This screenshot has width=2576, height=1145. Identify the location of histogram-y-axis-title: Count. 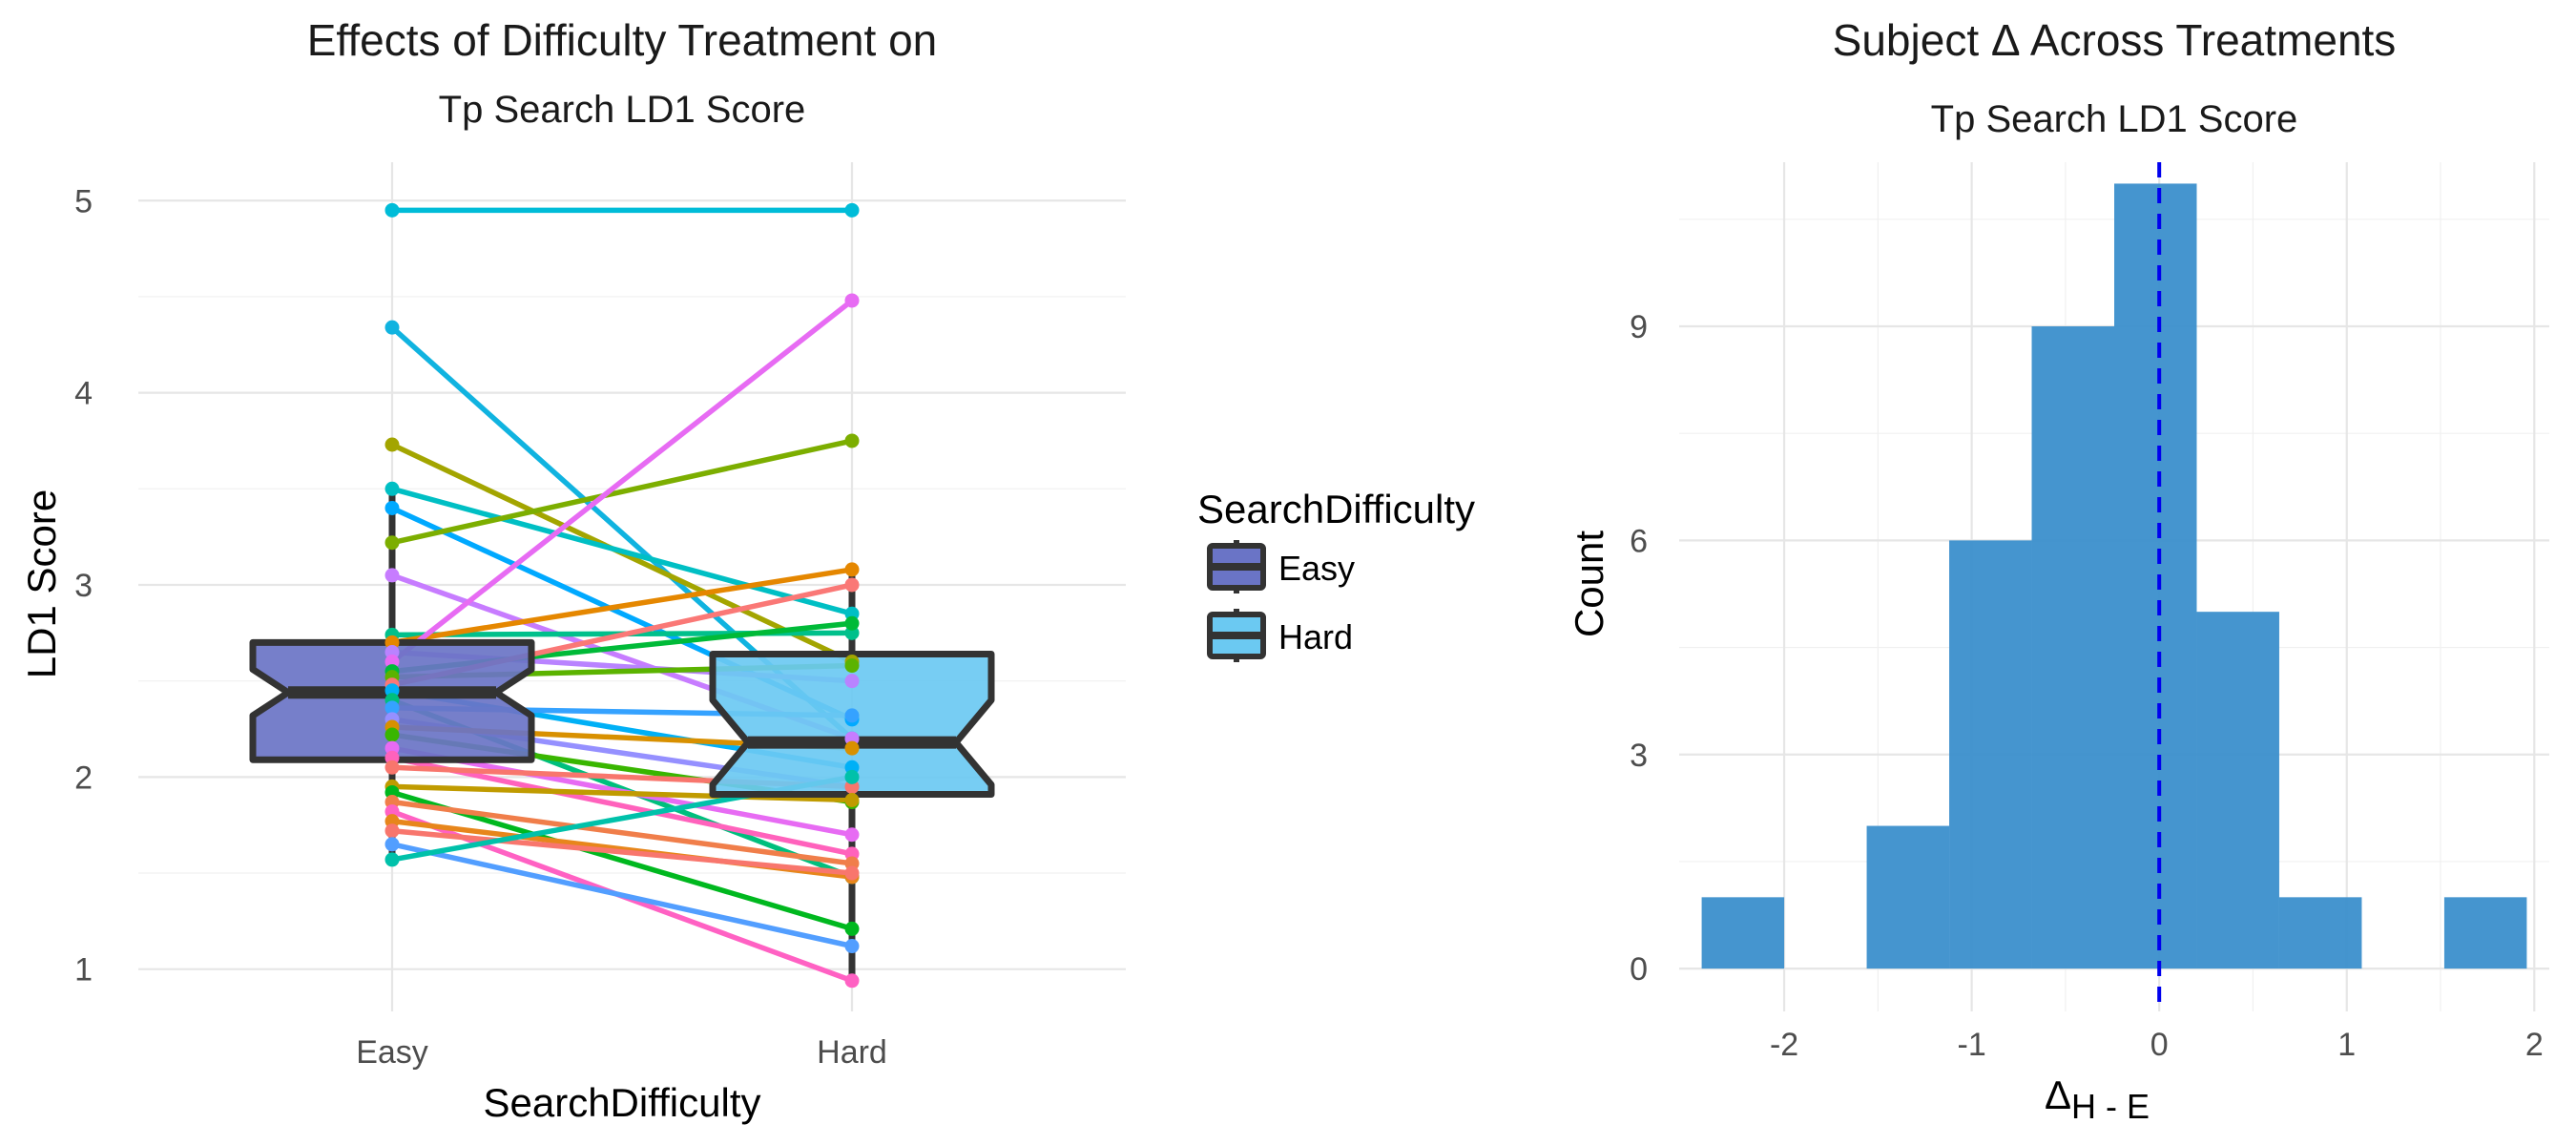
(1589, 584).